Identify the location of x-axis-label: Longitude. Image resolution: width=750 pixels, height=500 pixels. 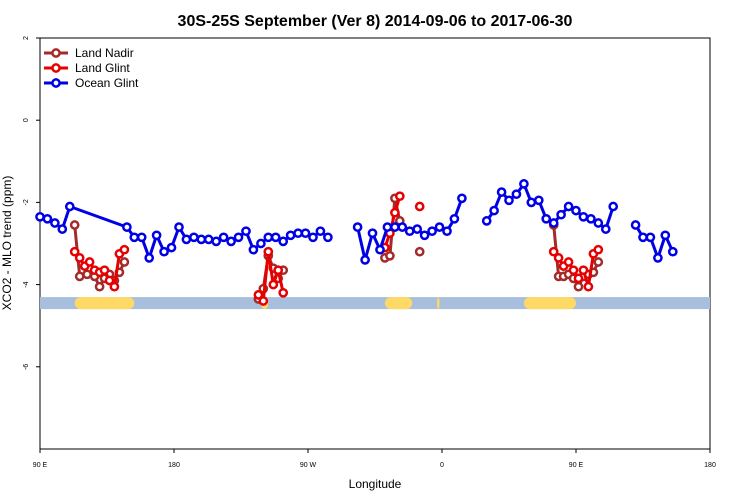
(375, 484).